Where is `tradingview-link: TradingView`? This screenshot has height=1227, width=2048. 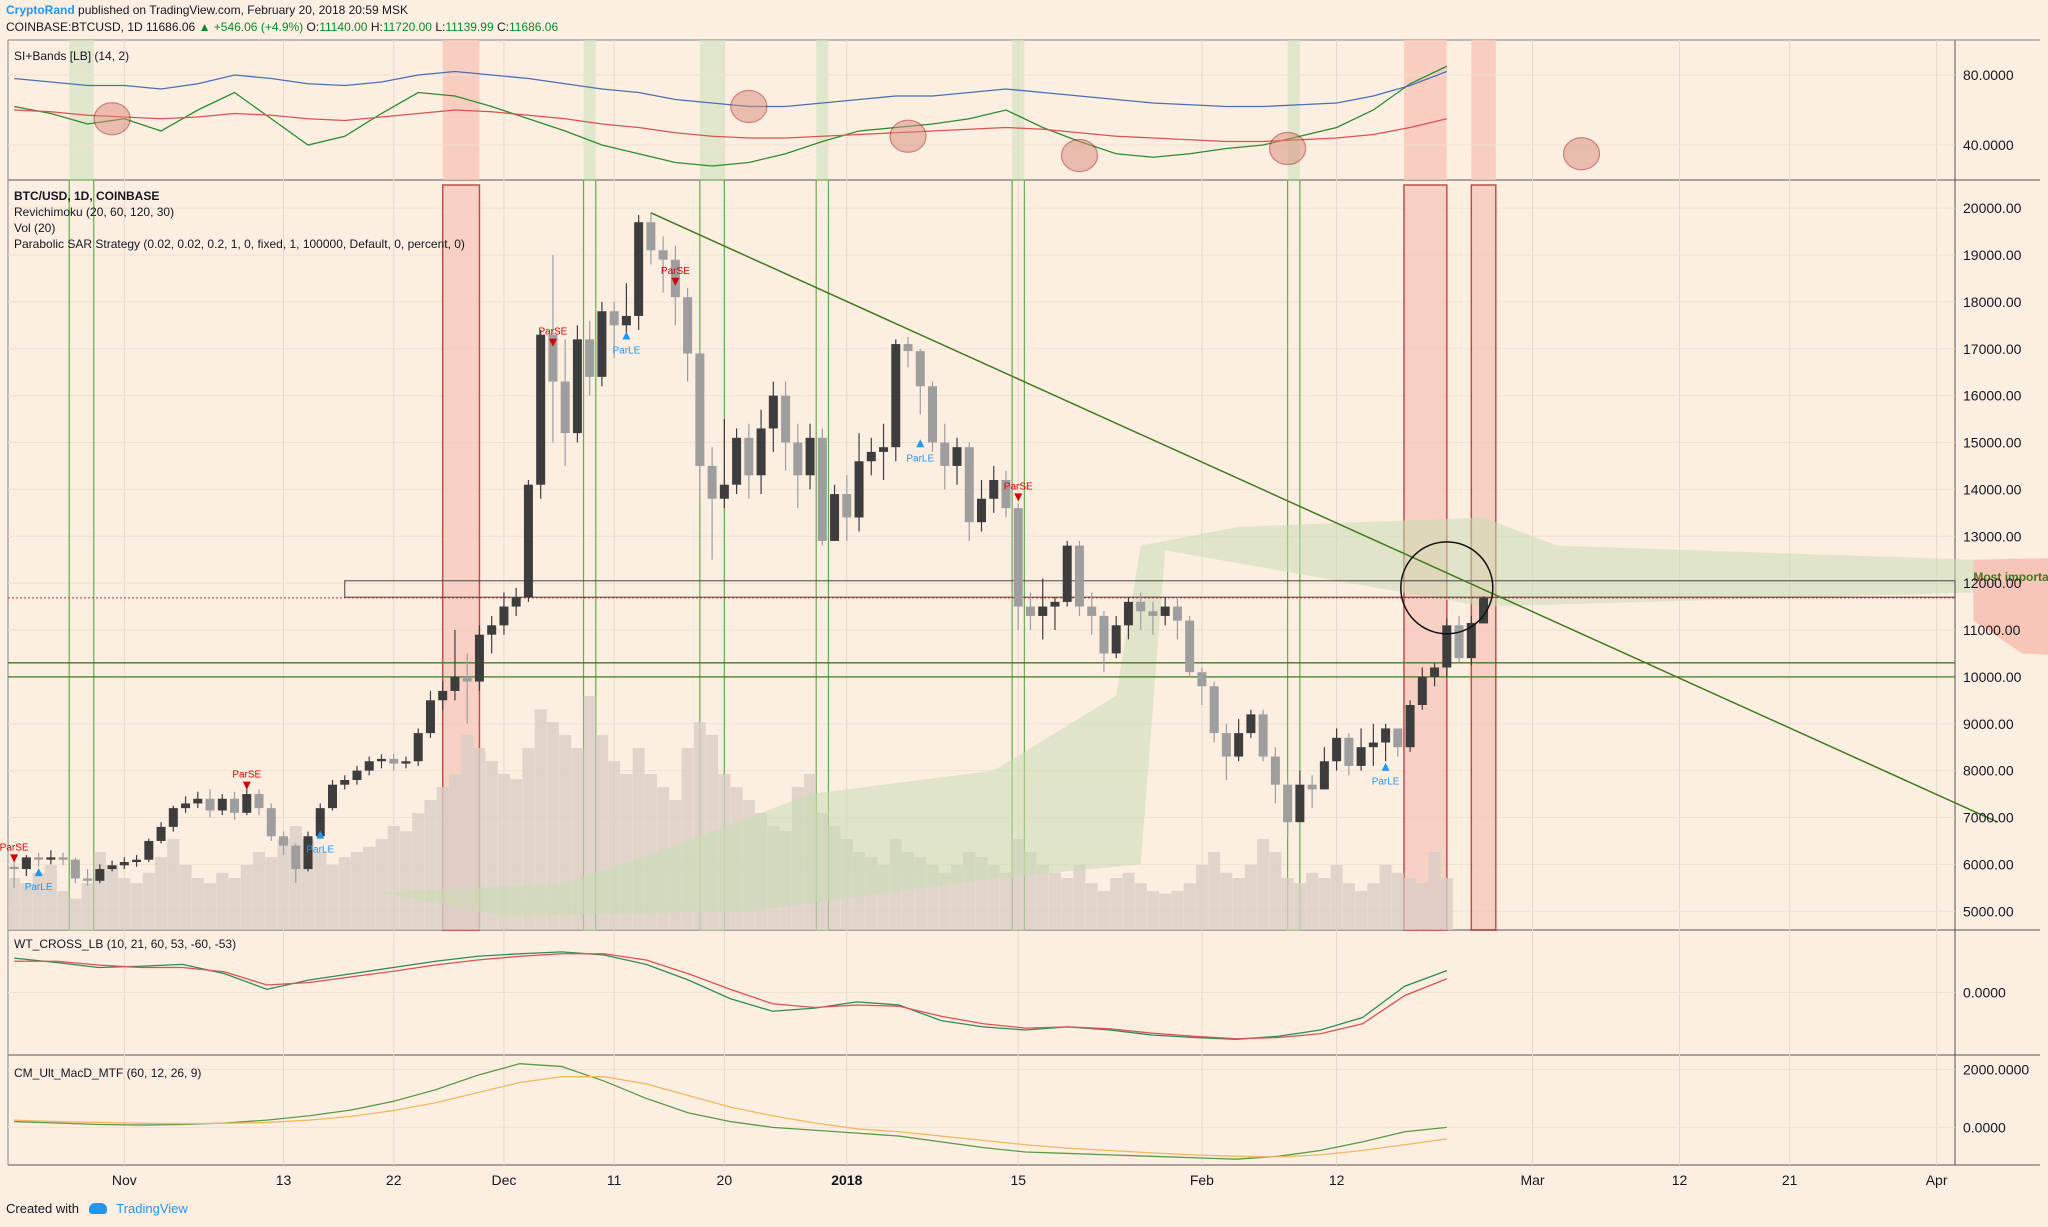 tradingview-link: TradingView is located at coordinates (152, 1208).